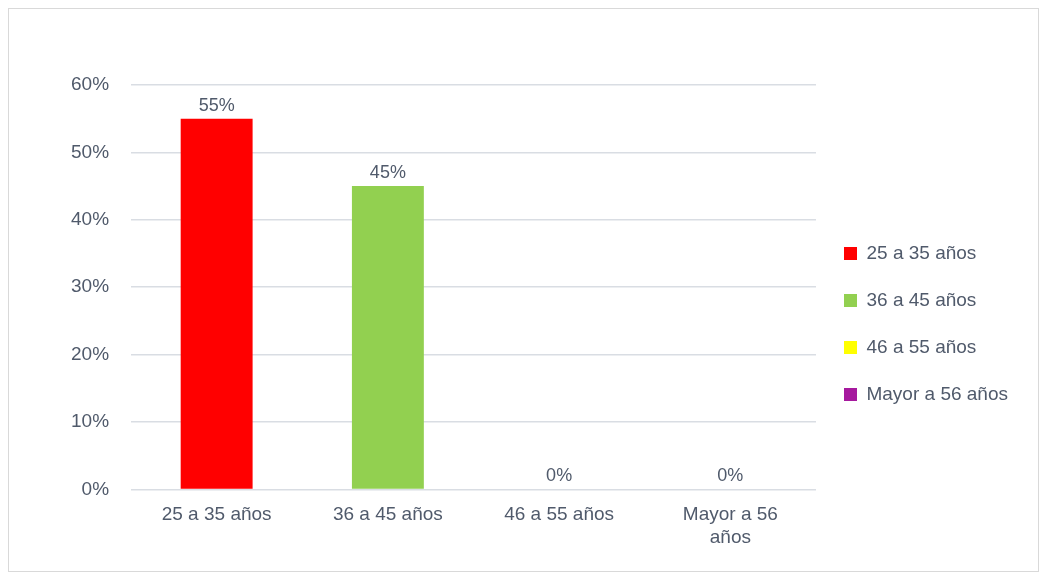 The width and height of the screenshot is (1047, 580). Describe the element at coordinates (90, 421) in the screenshot. I see `y-tick-label: 10%` at that location.